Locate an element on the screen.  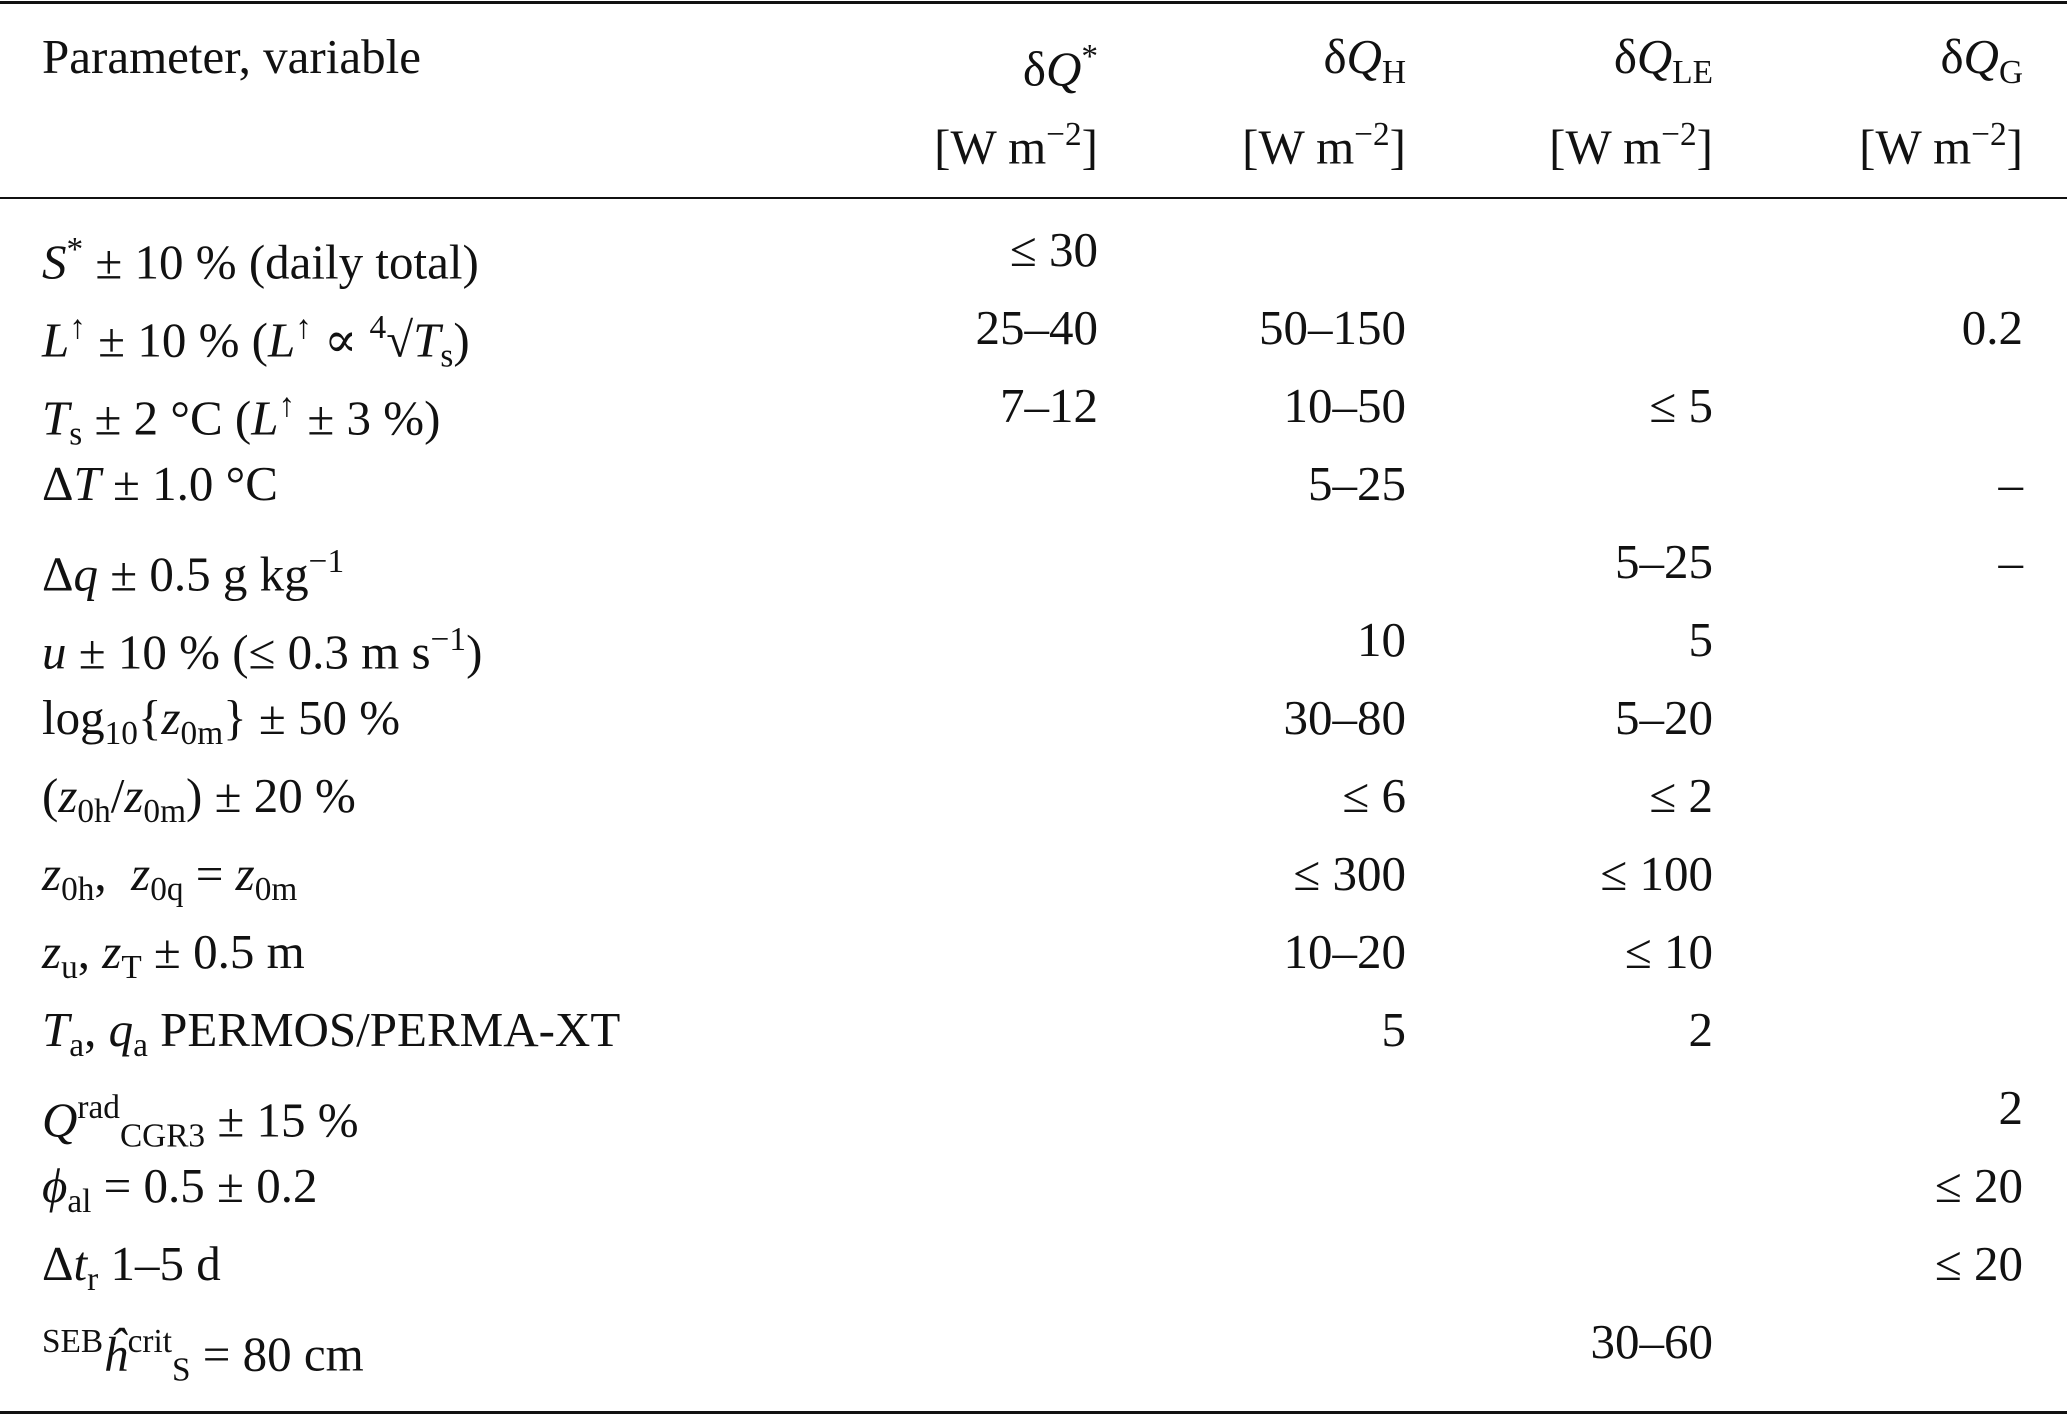
text-segment: ϕ is located at coordinates (55, 1185).